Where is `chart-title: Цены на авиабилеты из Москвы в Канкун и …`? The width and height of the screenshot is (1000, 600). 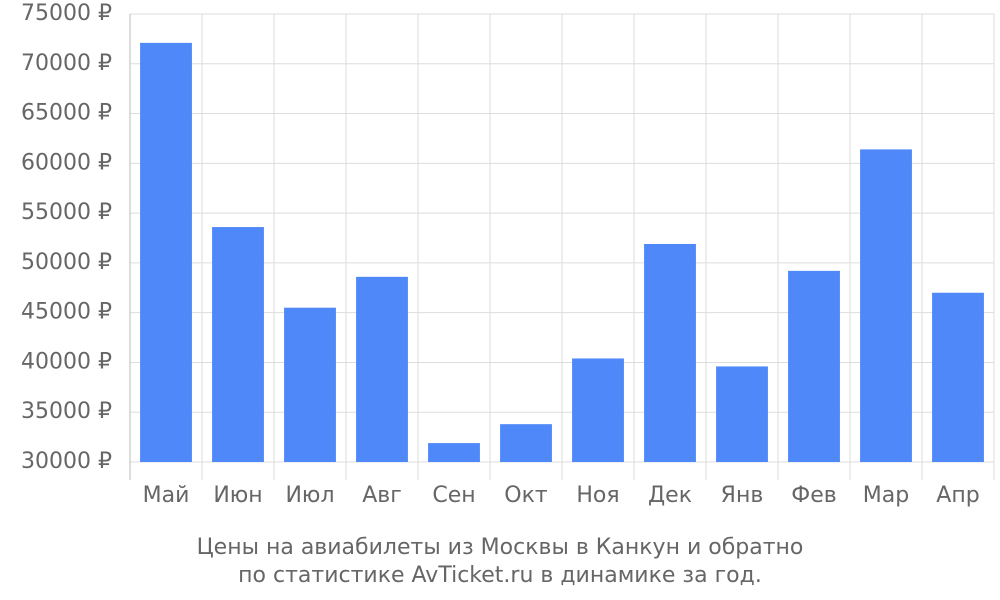 chart-title: Цены на авиабилеты из Москвы в Канкун и … is located at coordinates (500, 547).